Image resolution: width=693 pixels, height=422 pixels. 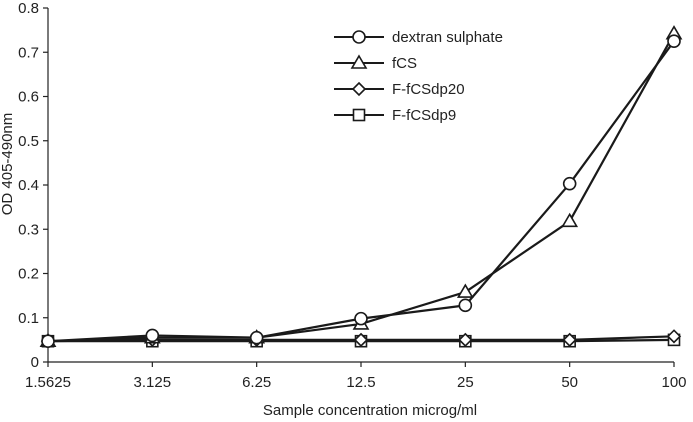 I want to click on legend-label: F-fCSdp20, so click(x=428, y=89).